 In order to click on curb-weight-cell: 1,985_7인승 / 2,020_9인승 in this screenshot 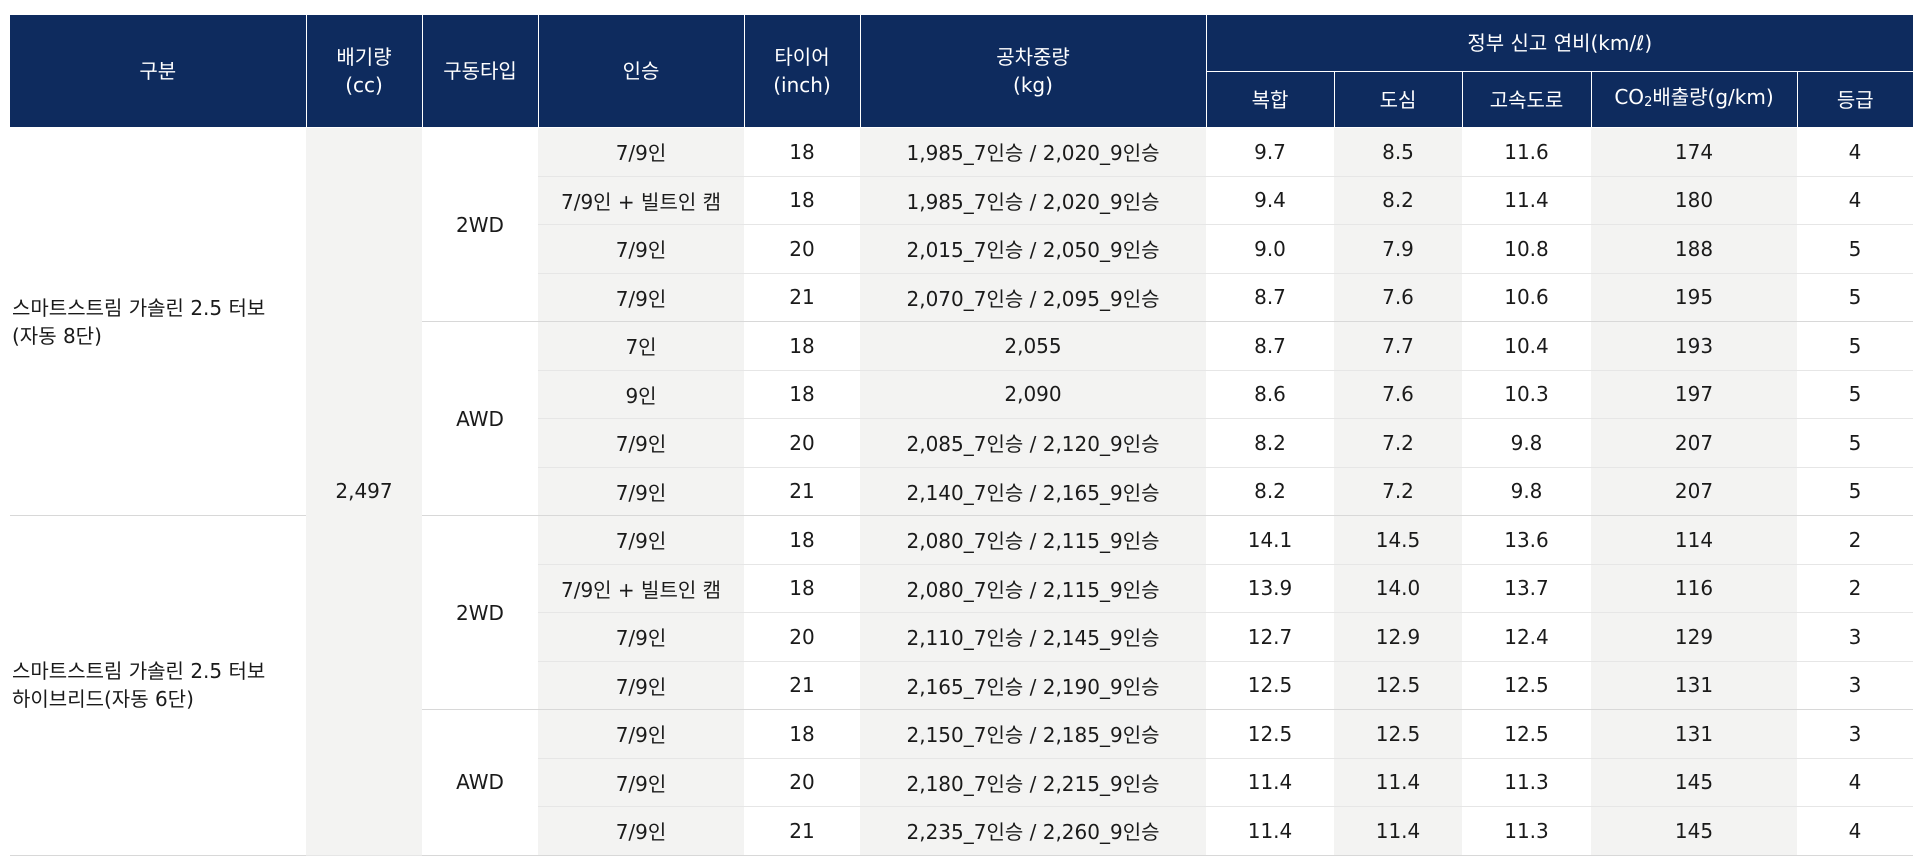, I will do `click(1033, 152)`.